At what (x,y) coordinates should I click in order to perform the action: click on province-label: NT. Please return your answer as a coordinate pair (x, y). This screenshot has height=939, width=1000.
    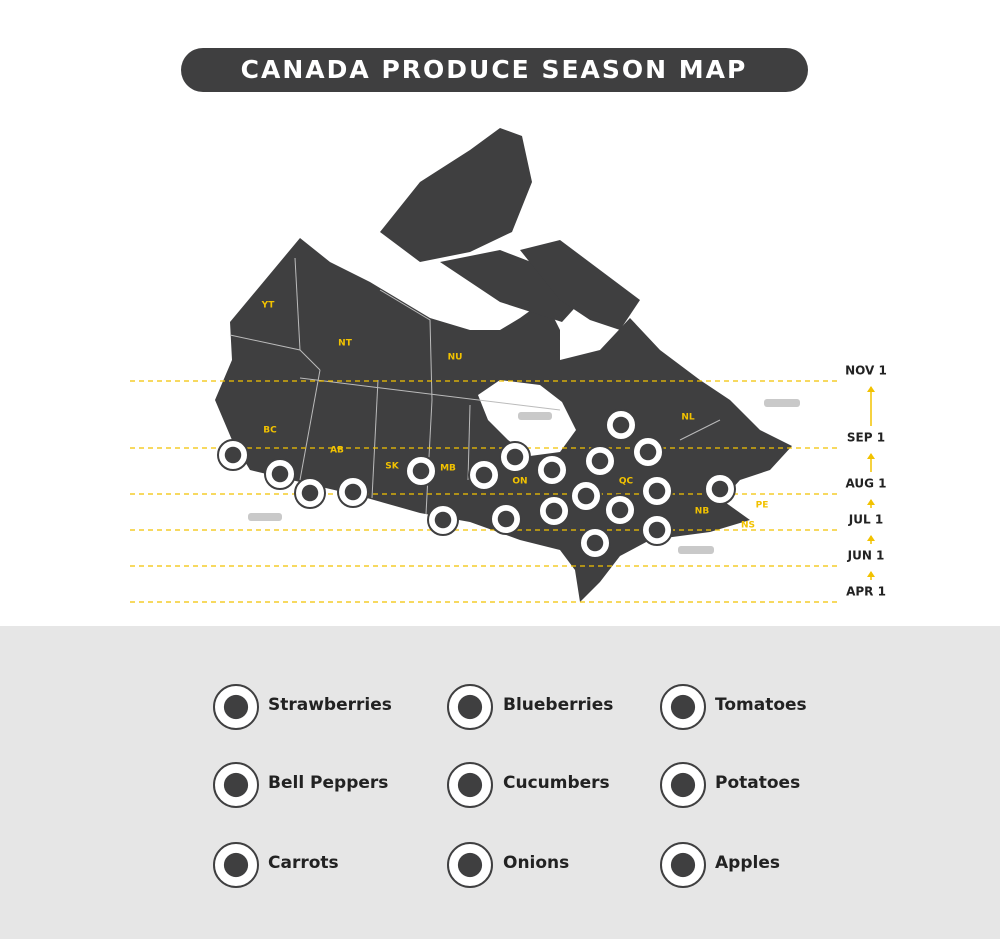
    Looking at the image, I should click on (345, 344).